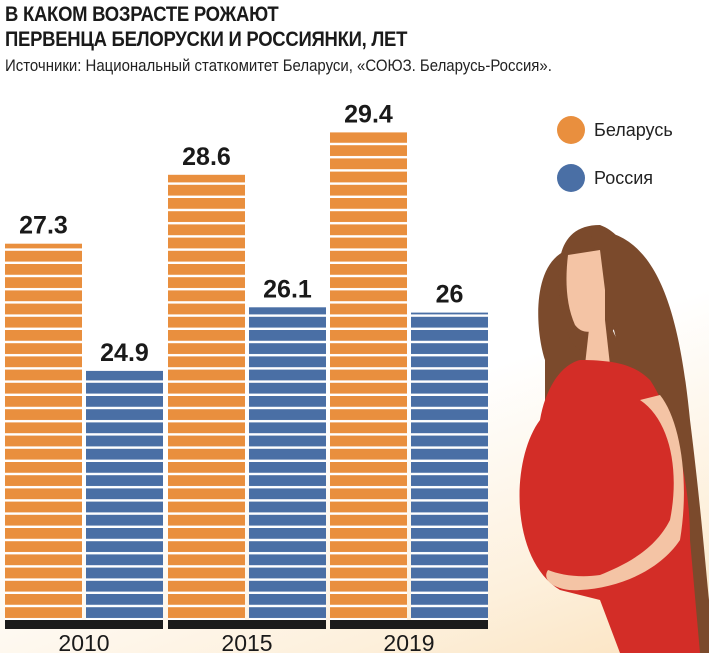 The height and width of the screenshot is (653, 709). I want to click on legend: Беларусь Россия, so click(615, 154).